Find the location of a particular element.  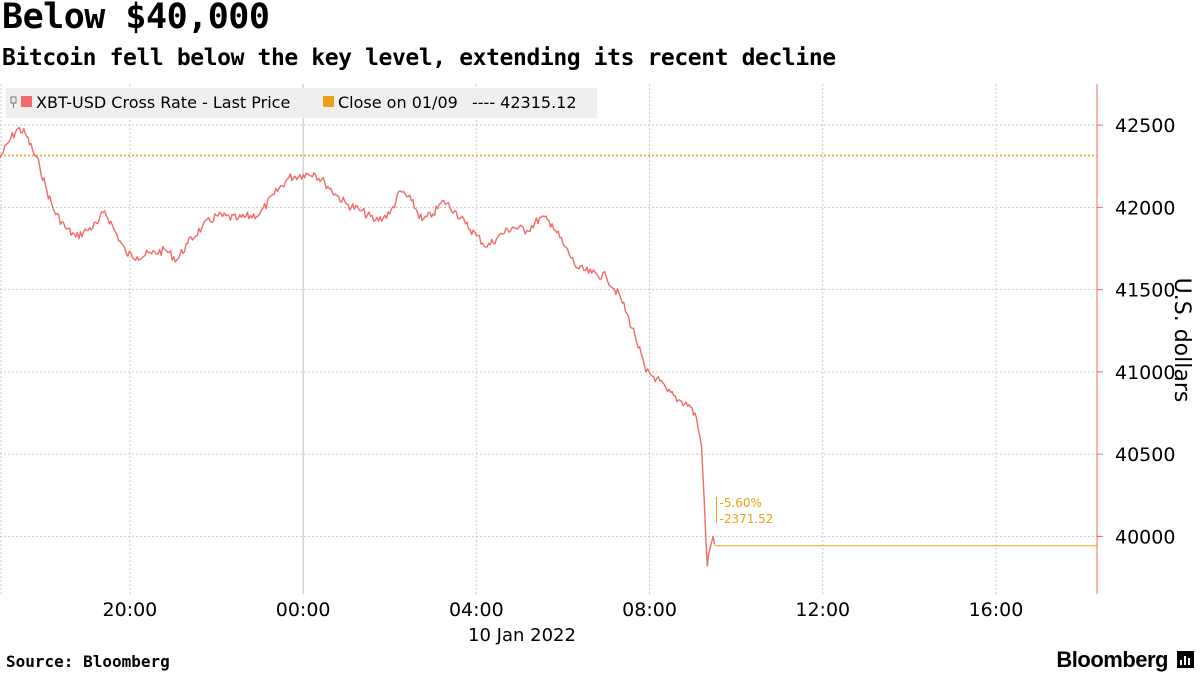

y-tick-label: 41000 is located at coordinates (1145, 373).